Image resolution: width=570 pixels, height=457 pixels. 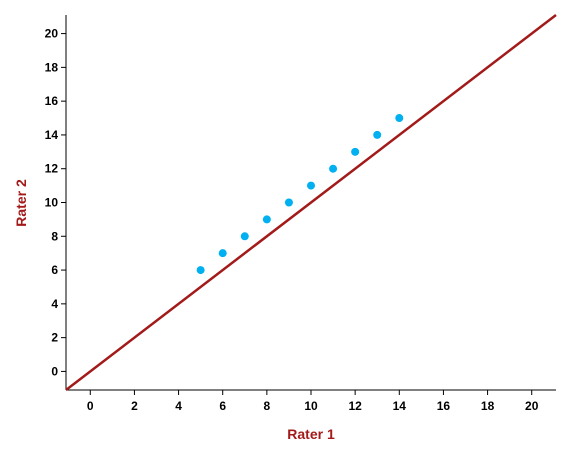 What do you see at coordinates (532, 406) in the screenshot?
I see `x-tick-label: 20` at bounding box center [532, 406].